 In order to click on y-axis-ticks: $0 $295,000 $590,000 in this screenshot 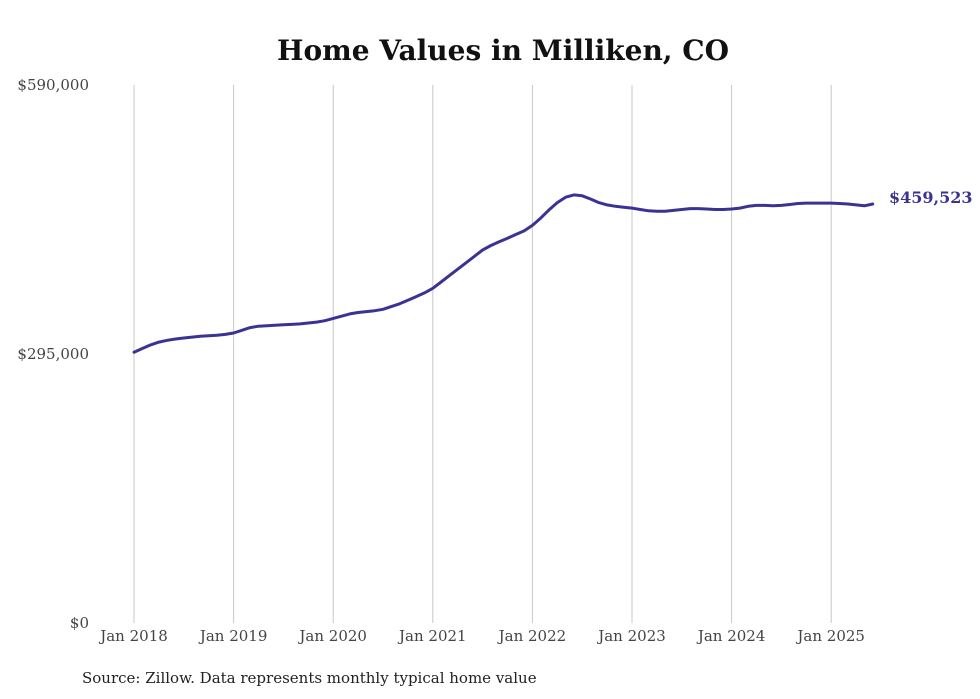, I will do `click(53, 354)`.